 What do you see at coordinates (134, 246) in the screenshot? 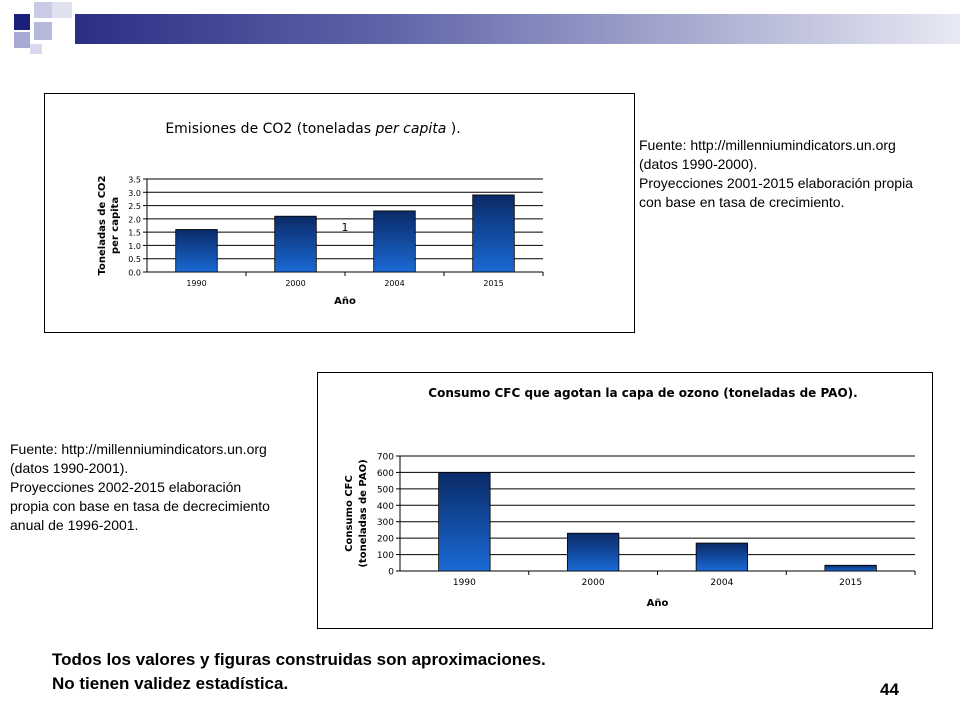
I see `y-tick-label: 1.0` at bounding box center [134, 246].